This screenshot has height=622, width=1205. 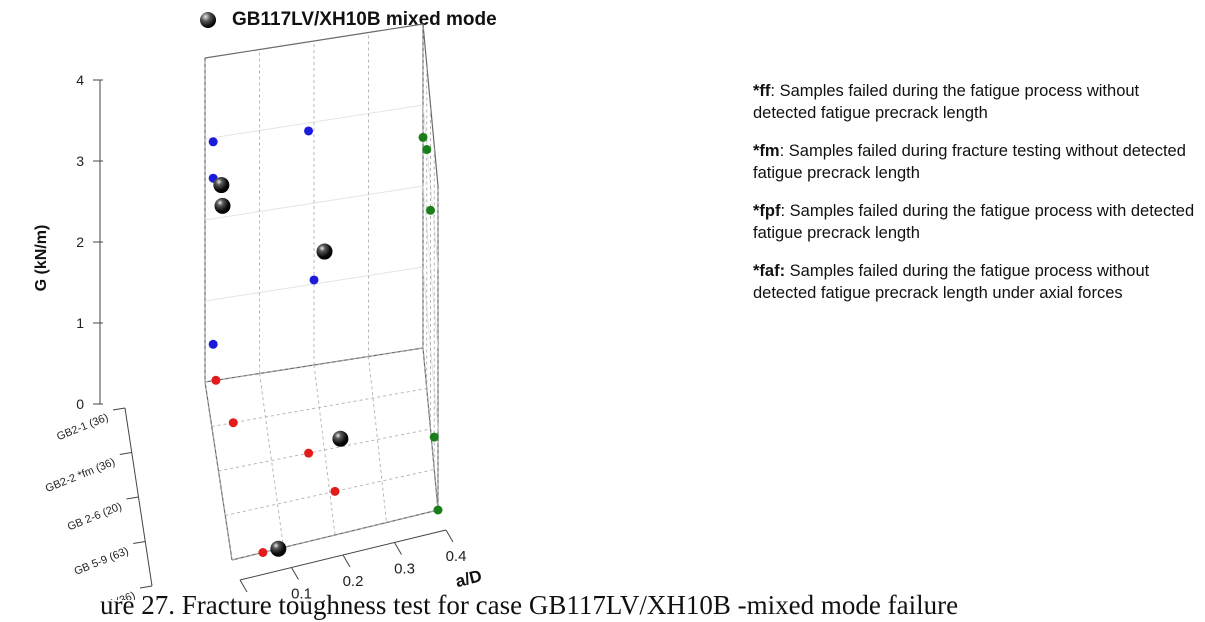 What do you see at coordinates (769, 271) in the screenshot?
I see `note-key: *faf:` at bounding box center [769, 271].